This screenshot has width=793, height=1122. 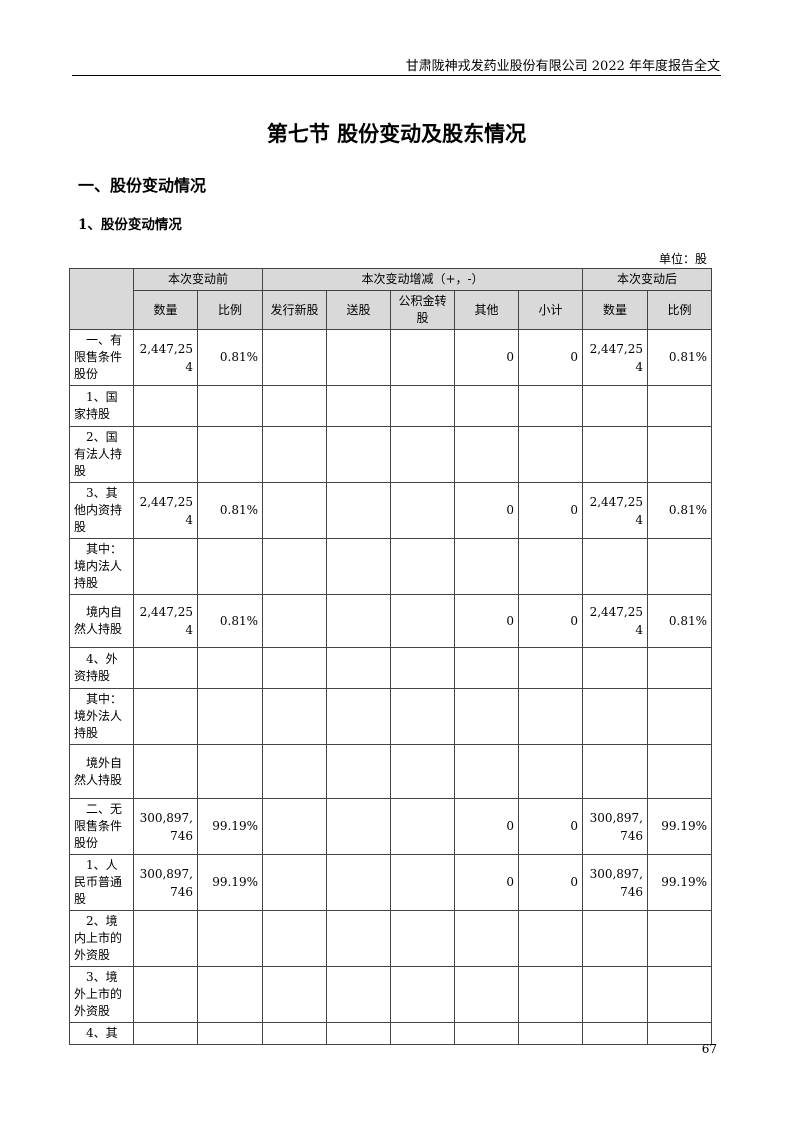 I want to click on row-label: 其中：境内法人持股, so click(x=101, y=566).